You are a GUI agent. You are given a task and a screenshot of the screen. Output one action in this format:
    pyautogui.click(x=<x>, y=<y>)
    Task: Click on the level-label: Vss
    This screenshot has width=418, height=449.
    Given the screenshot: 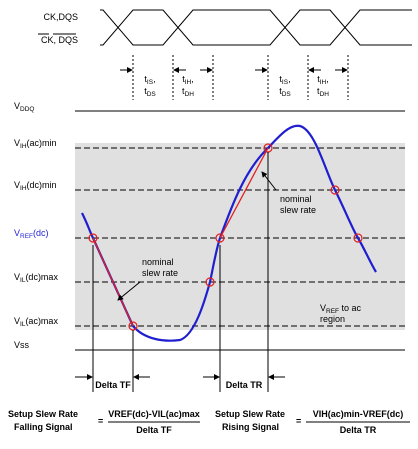 What is the action you would take?
    pyautogui.click(x=22, y=345)
    